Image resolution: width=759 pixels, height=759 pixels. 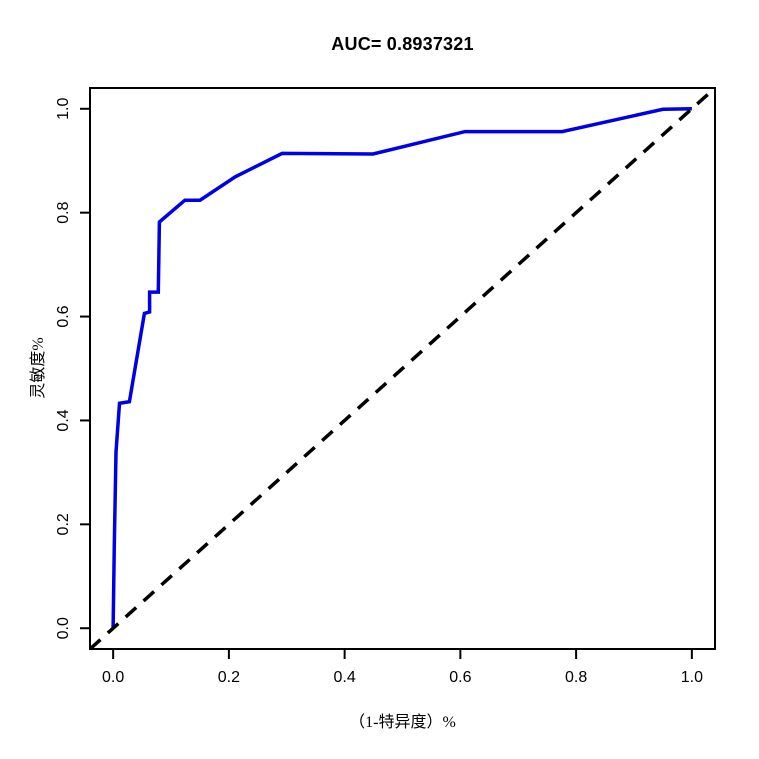 I want to click on y-axis-tick-label: 0.2, so click(x=63, y=524).